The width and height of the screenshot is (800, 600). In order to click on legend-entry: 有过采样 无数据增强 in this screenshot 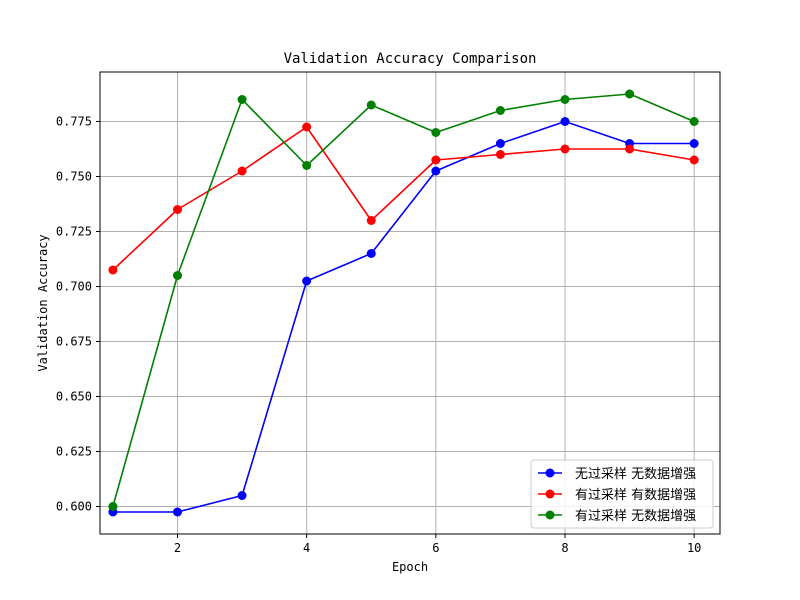, I will do `click(617, 516)`.